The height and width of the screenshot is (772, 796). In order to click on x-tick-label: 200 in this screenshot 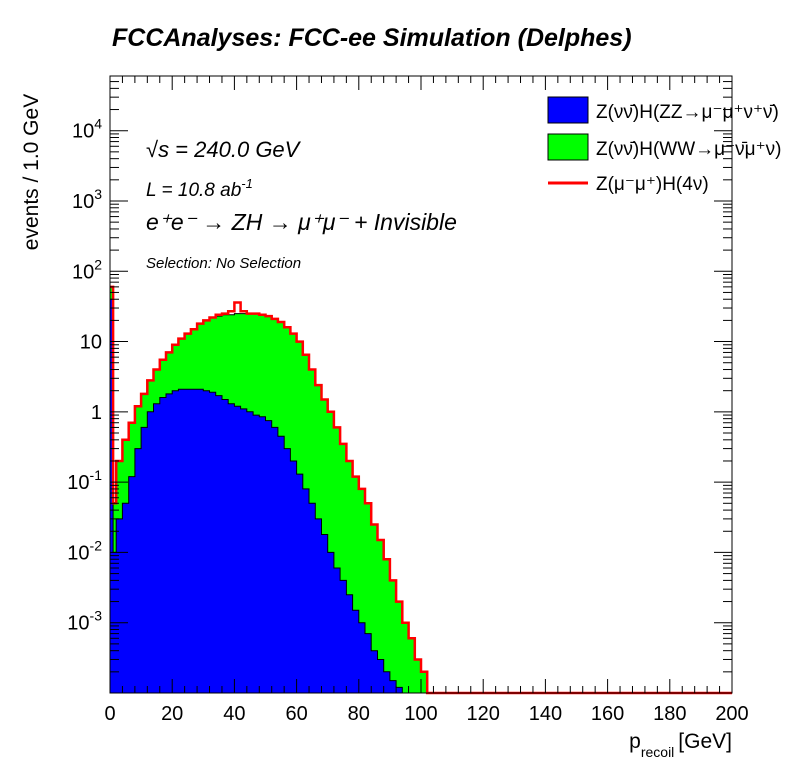, I will do `click(731, 714)`.